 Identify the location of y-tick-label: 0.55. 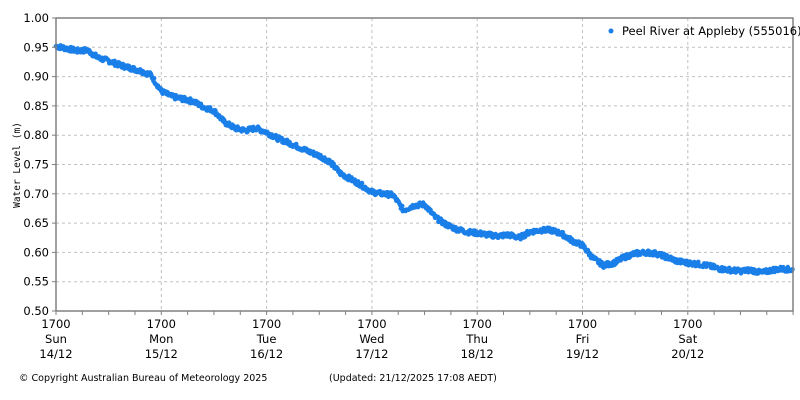
(36, 282).